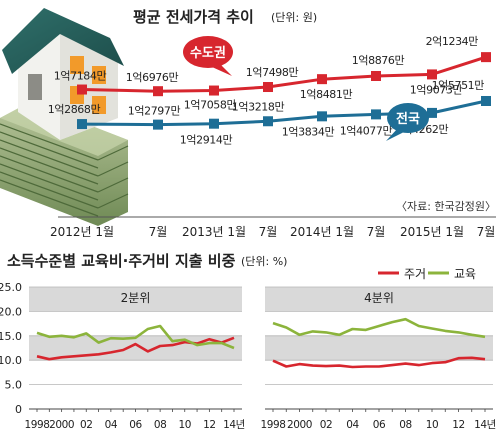 The height and width of the screenshot is (441, 500). I want to click on top-chart-unit: (단위: 원), so click(294, 17).